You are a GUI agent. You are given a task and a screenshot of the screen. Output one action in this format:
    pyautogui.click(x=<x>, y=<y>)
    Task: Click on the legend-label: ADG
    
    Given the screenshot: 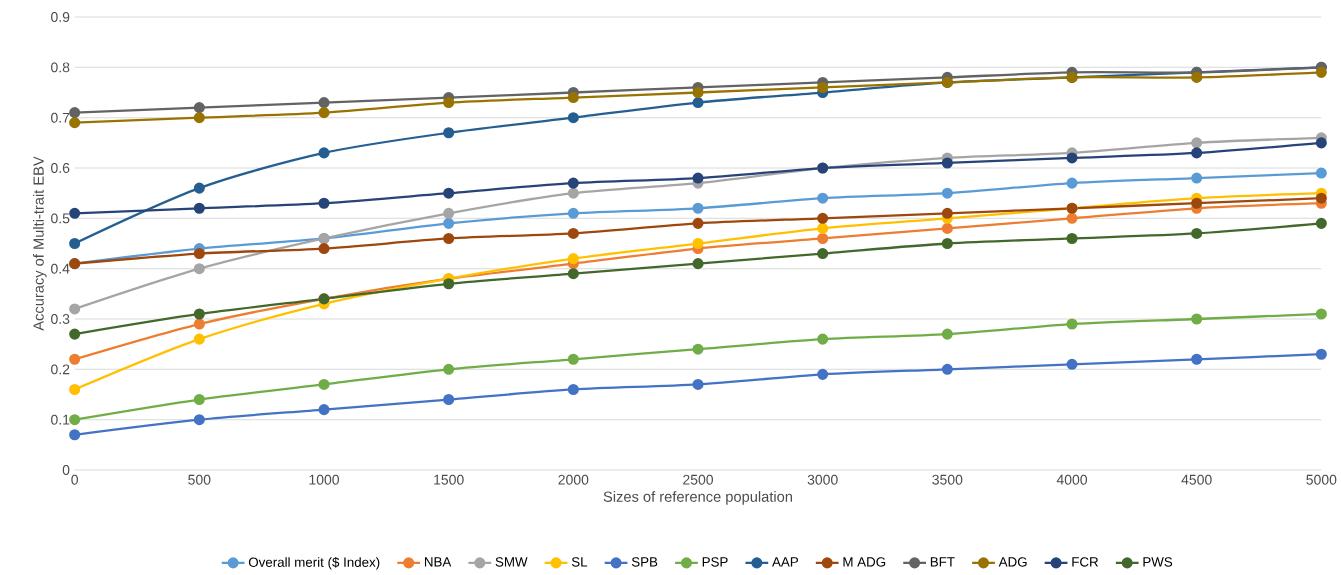 What is the action you would take?
    pyautogui.click(x=1012, y=562)
    